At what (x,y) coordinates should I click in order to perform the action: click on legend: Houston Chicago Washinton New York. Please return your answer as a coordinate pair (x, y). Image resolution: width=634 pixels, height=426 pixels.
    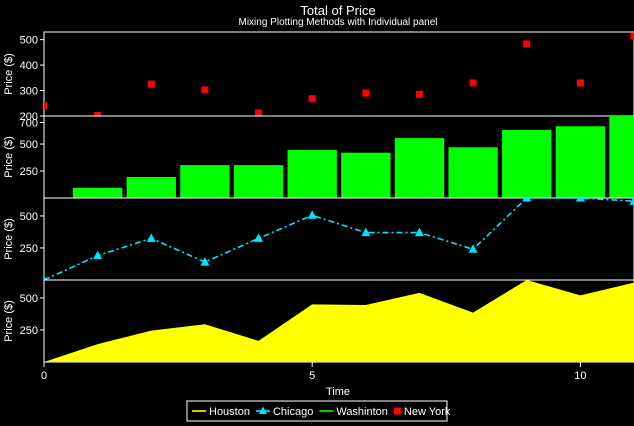
    Looking at the image, I should click on (318, 411).